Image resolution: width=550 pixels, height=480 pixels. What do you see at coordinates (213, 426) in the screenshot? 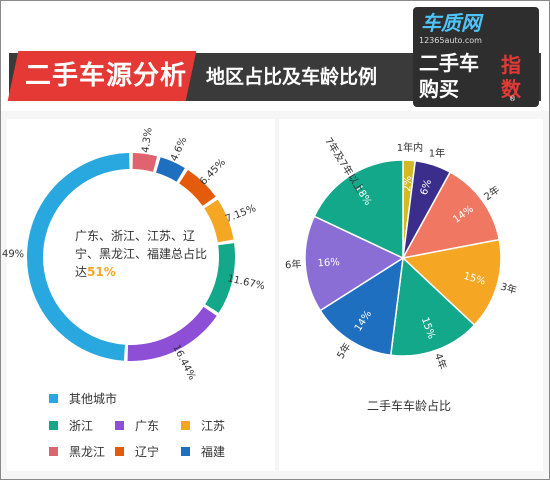
I see `legend-label: 江苏` at bounding box center [213, 426].